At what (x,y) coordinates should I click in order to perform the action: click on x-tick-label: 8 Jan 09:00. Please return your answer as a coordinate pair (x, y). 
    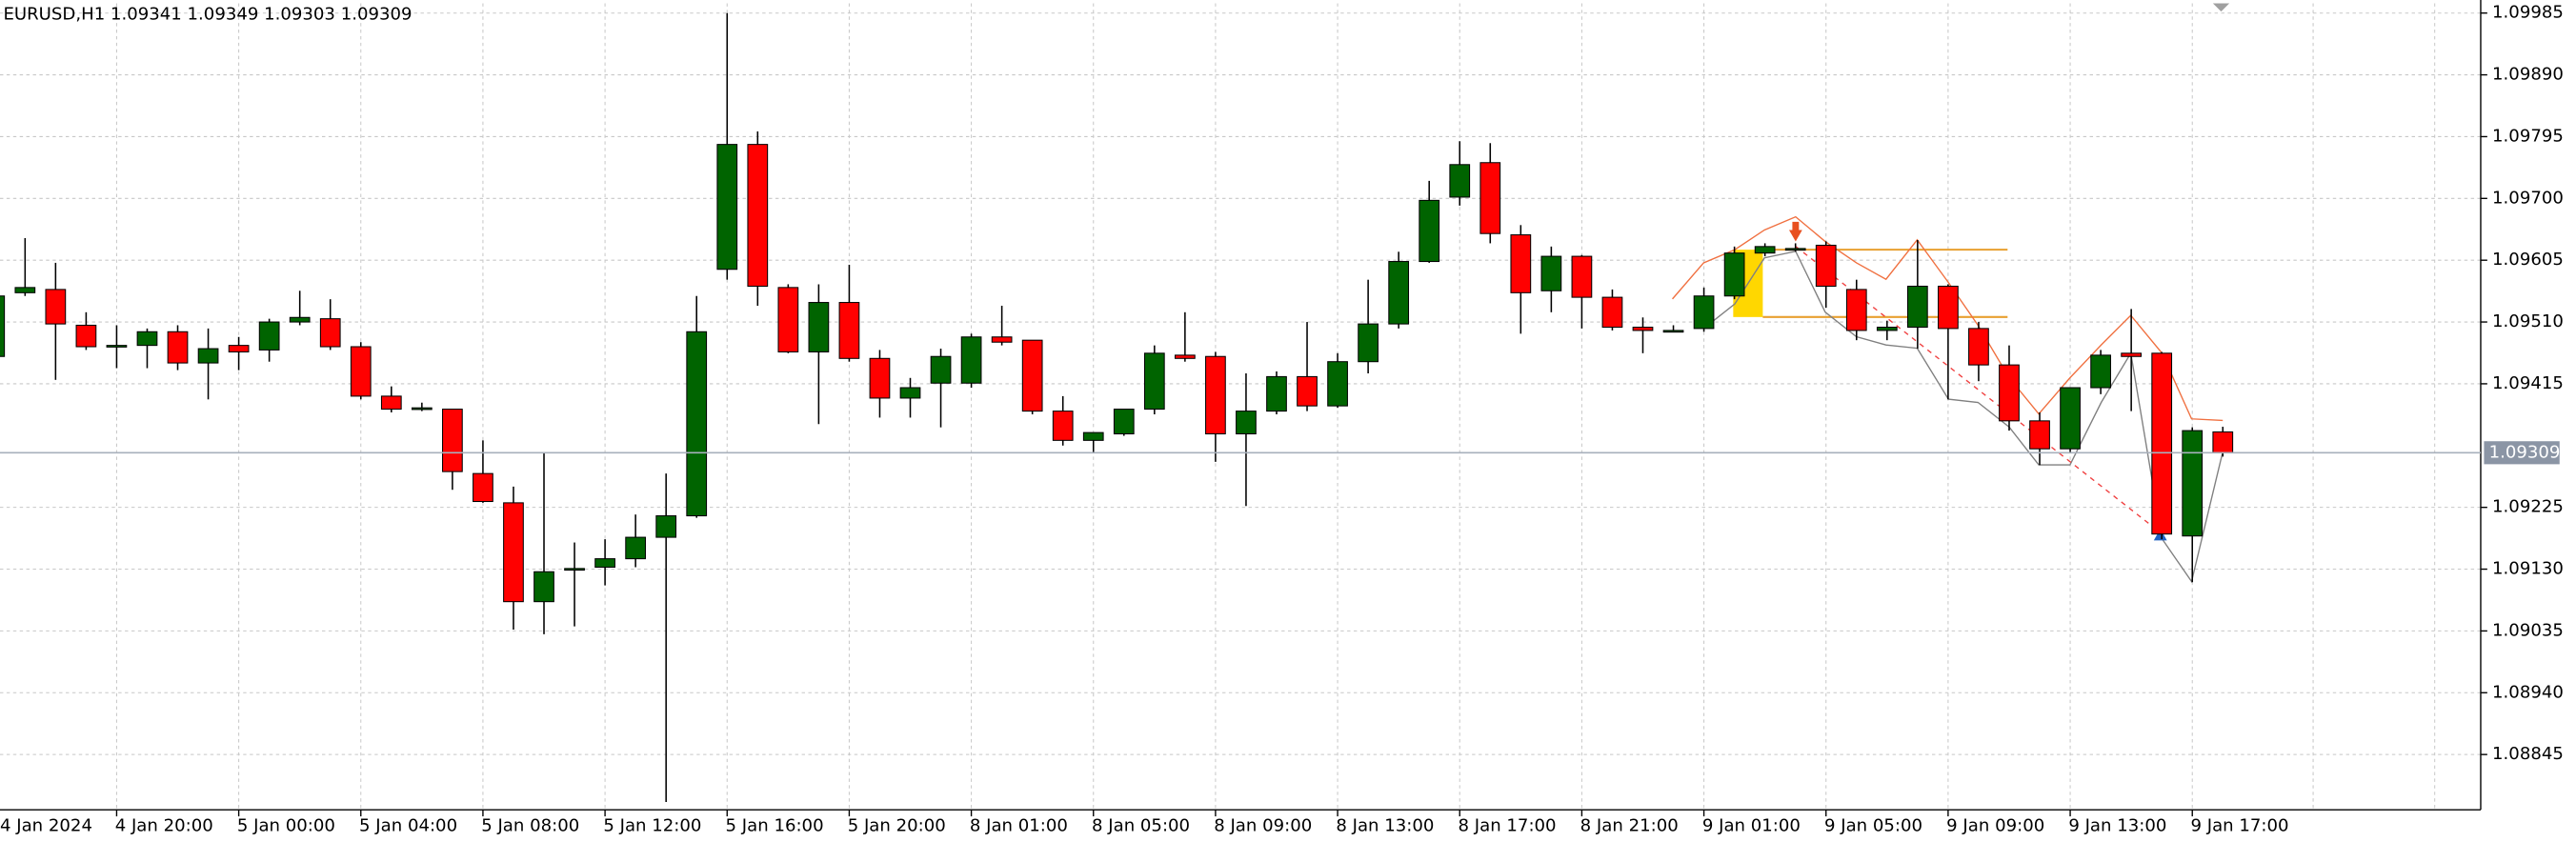
    Looking at the image, I should click on (1263, 825).